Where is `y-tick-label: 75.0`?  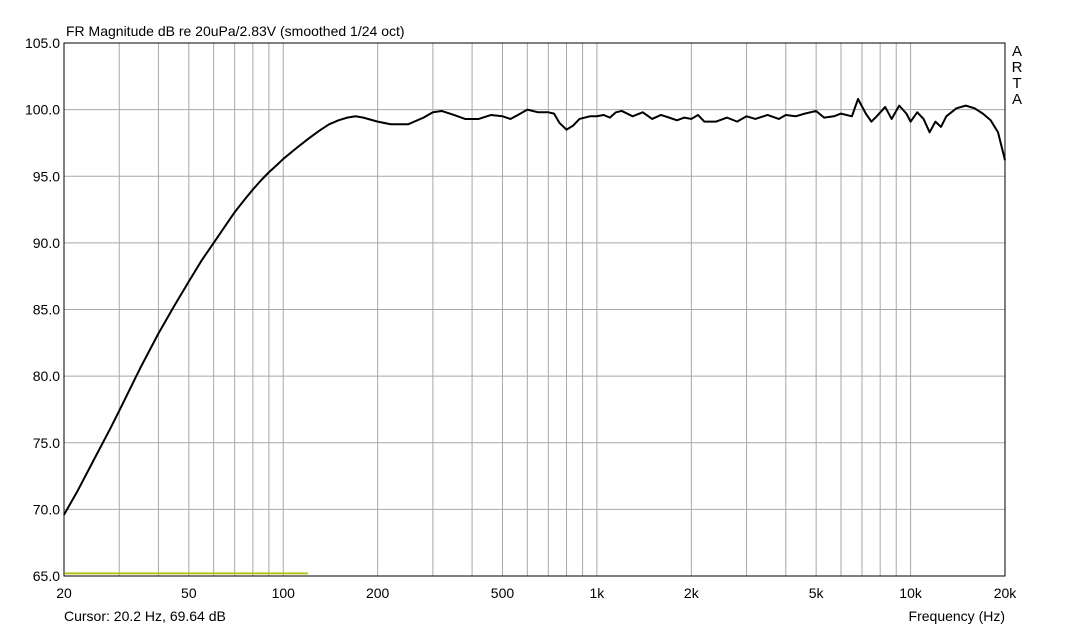
y-tick-label: 75.0 is located at coordinates (46, 443).